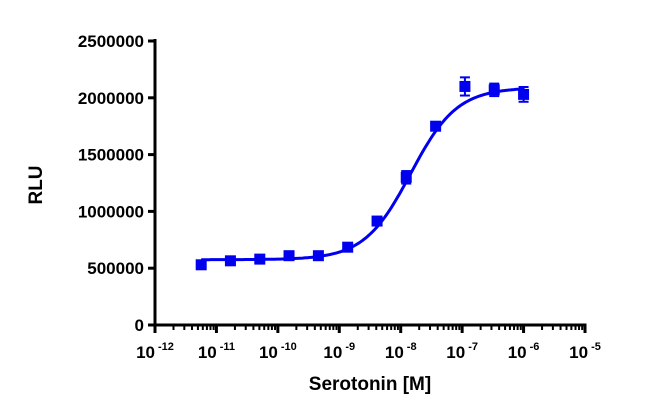 The image size is (650, 416). I want to click on y-tick-label: 2000000, so click(111, 98).